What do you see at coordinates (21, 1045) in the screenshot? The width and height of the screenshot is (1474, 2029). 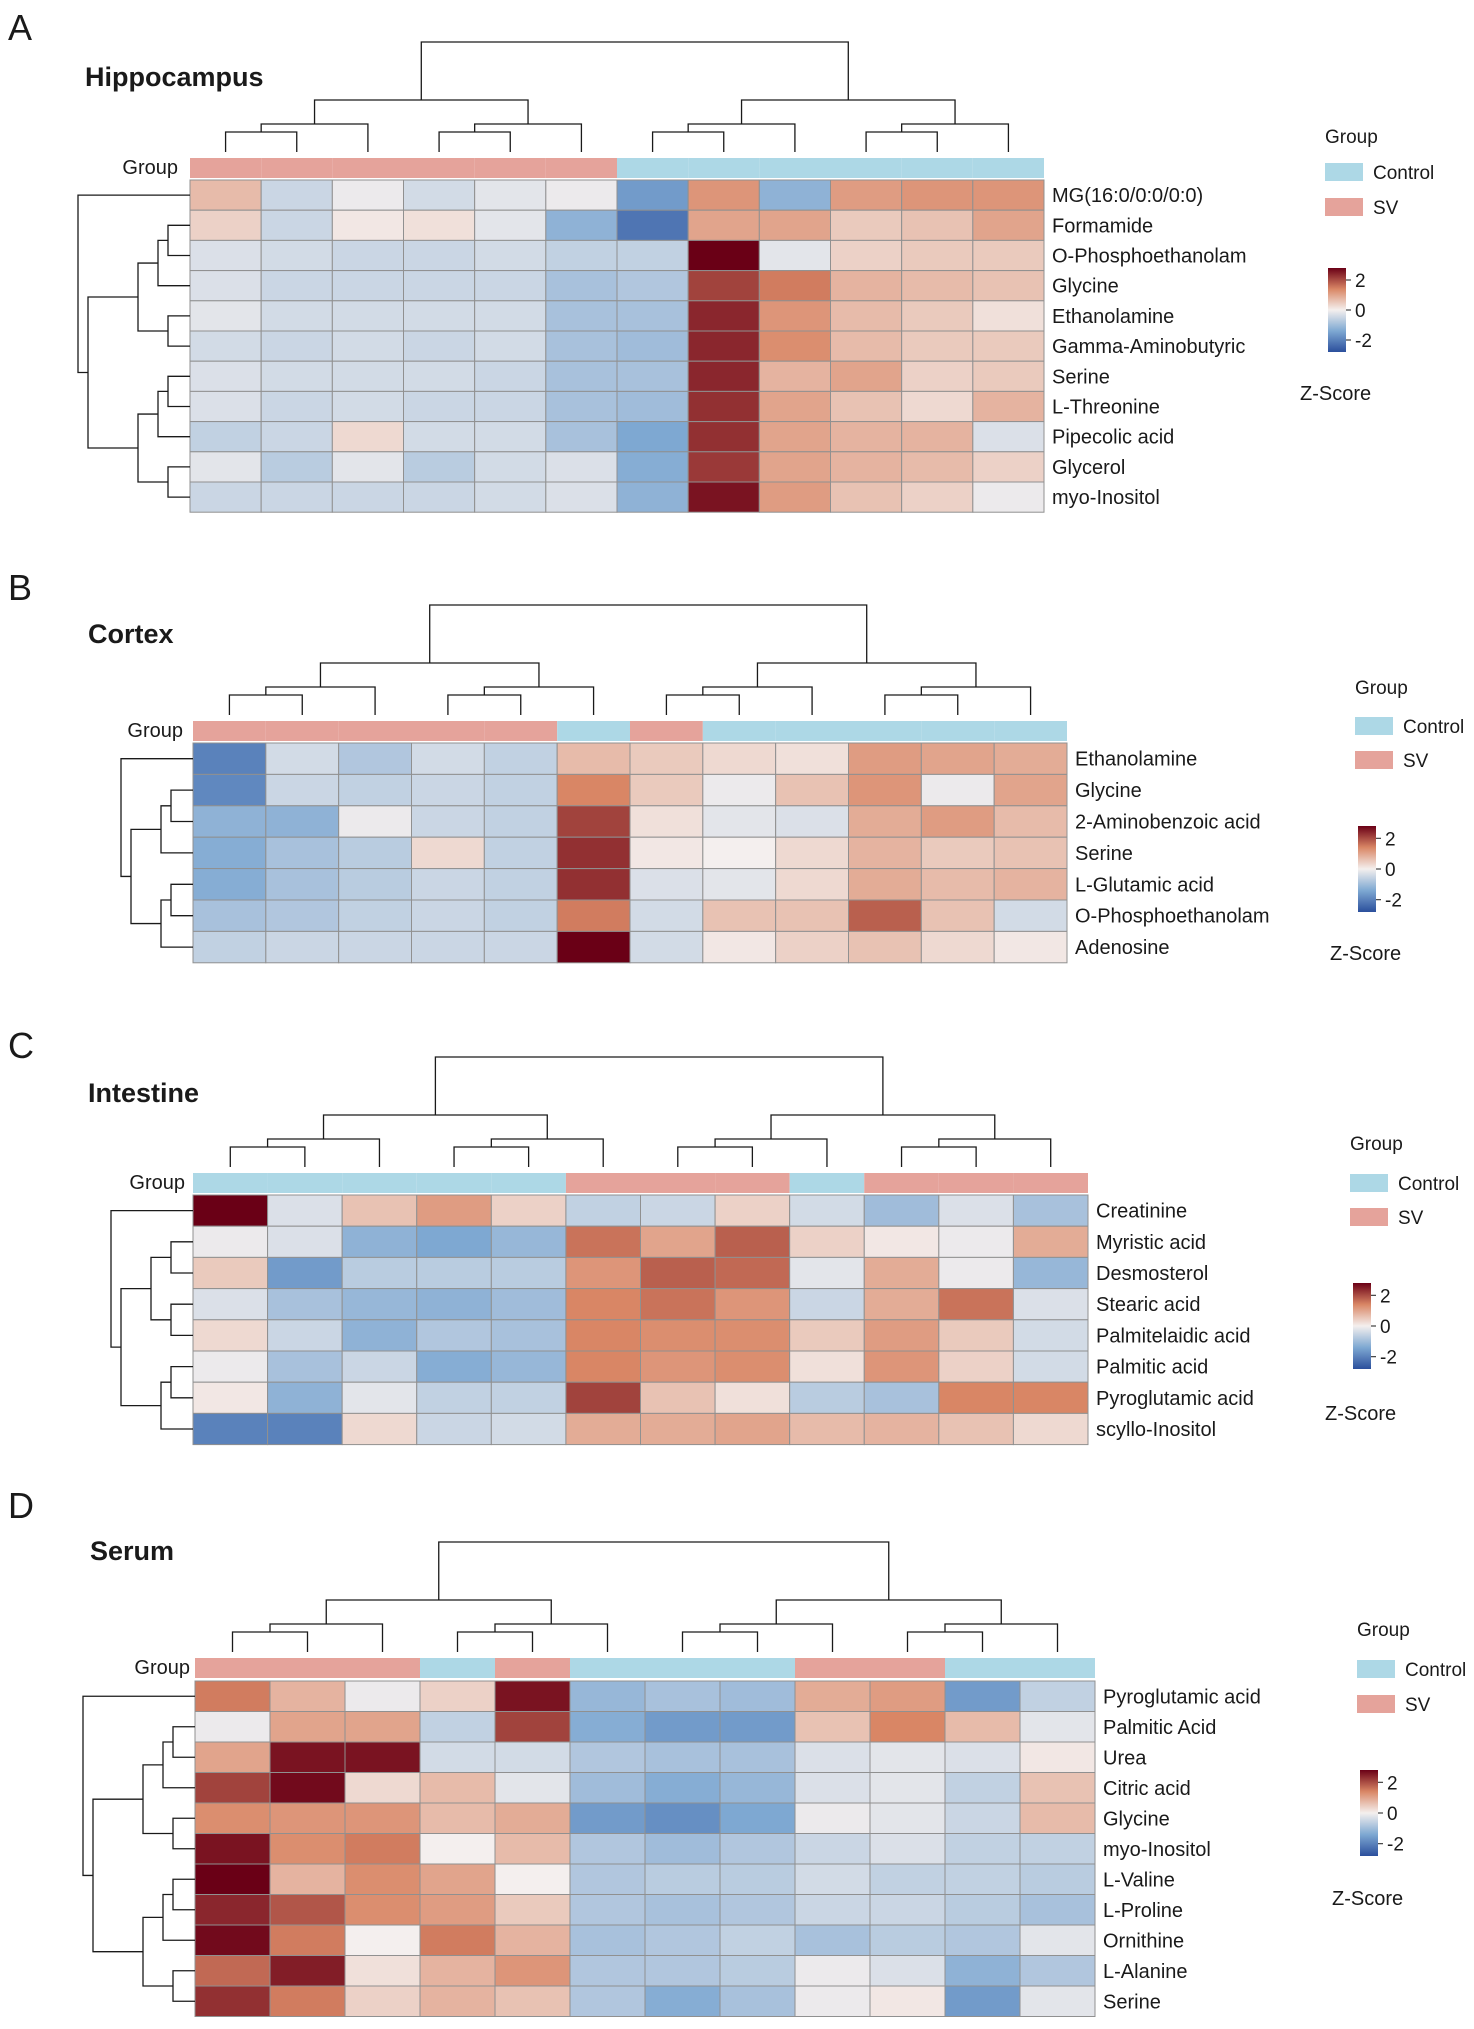 I see `panel-letter: C` at bounding box center [21, 1045].